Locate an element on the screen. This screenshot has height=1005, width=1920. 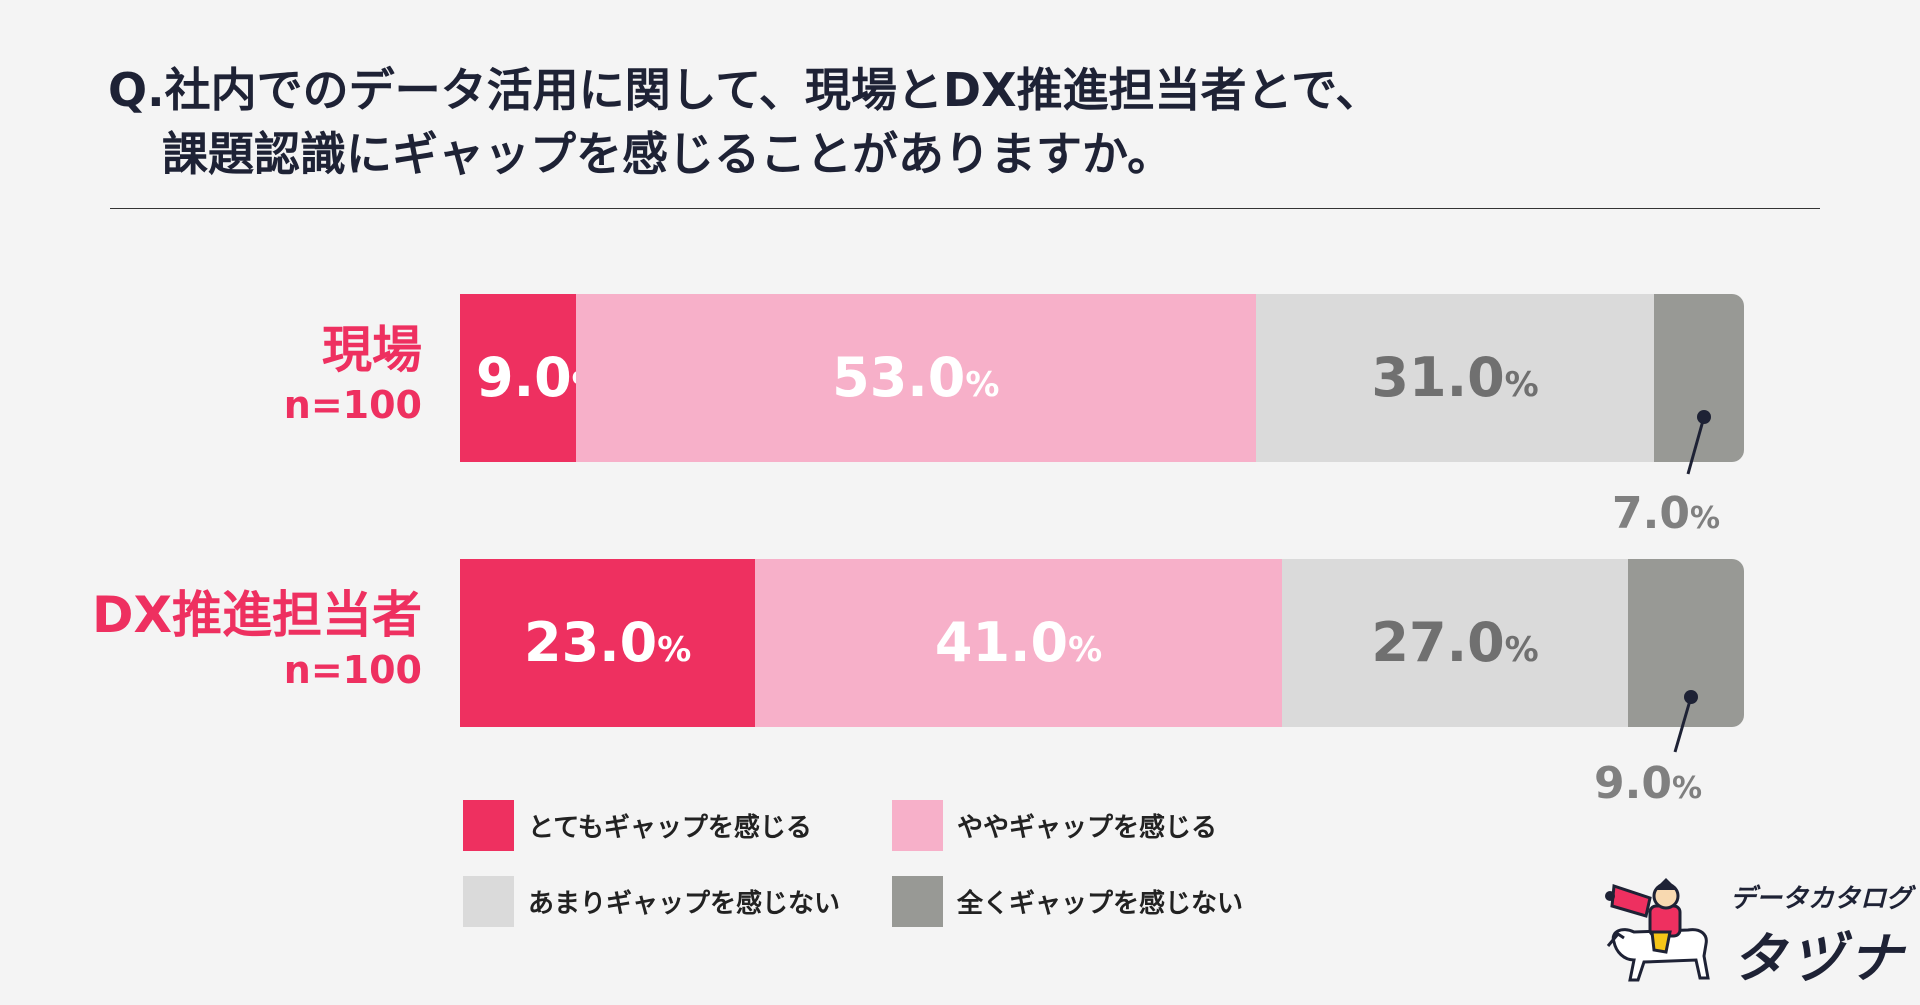
data-label: 31.0% is located at coordinates (1455, 377).